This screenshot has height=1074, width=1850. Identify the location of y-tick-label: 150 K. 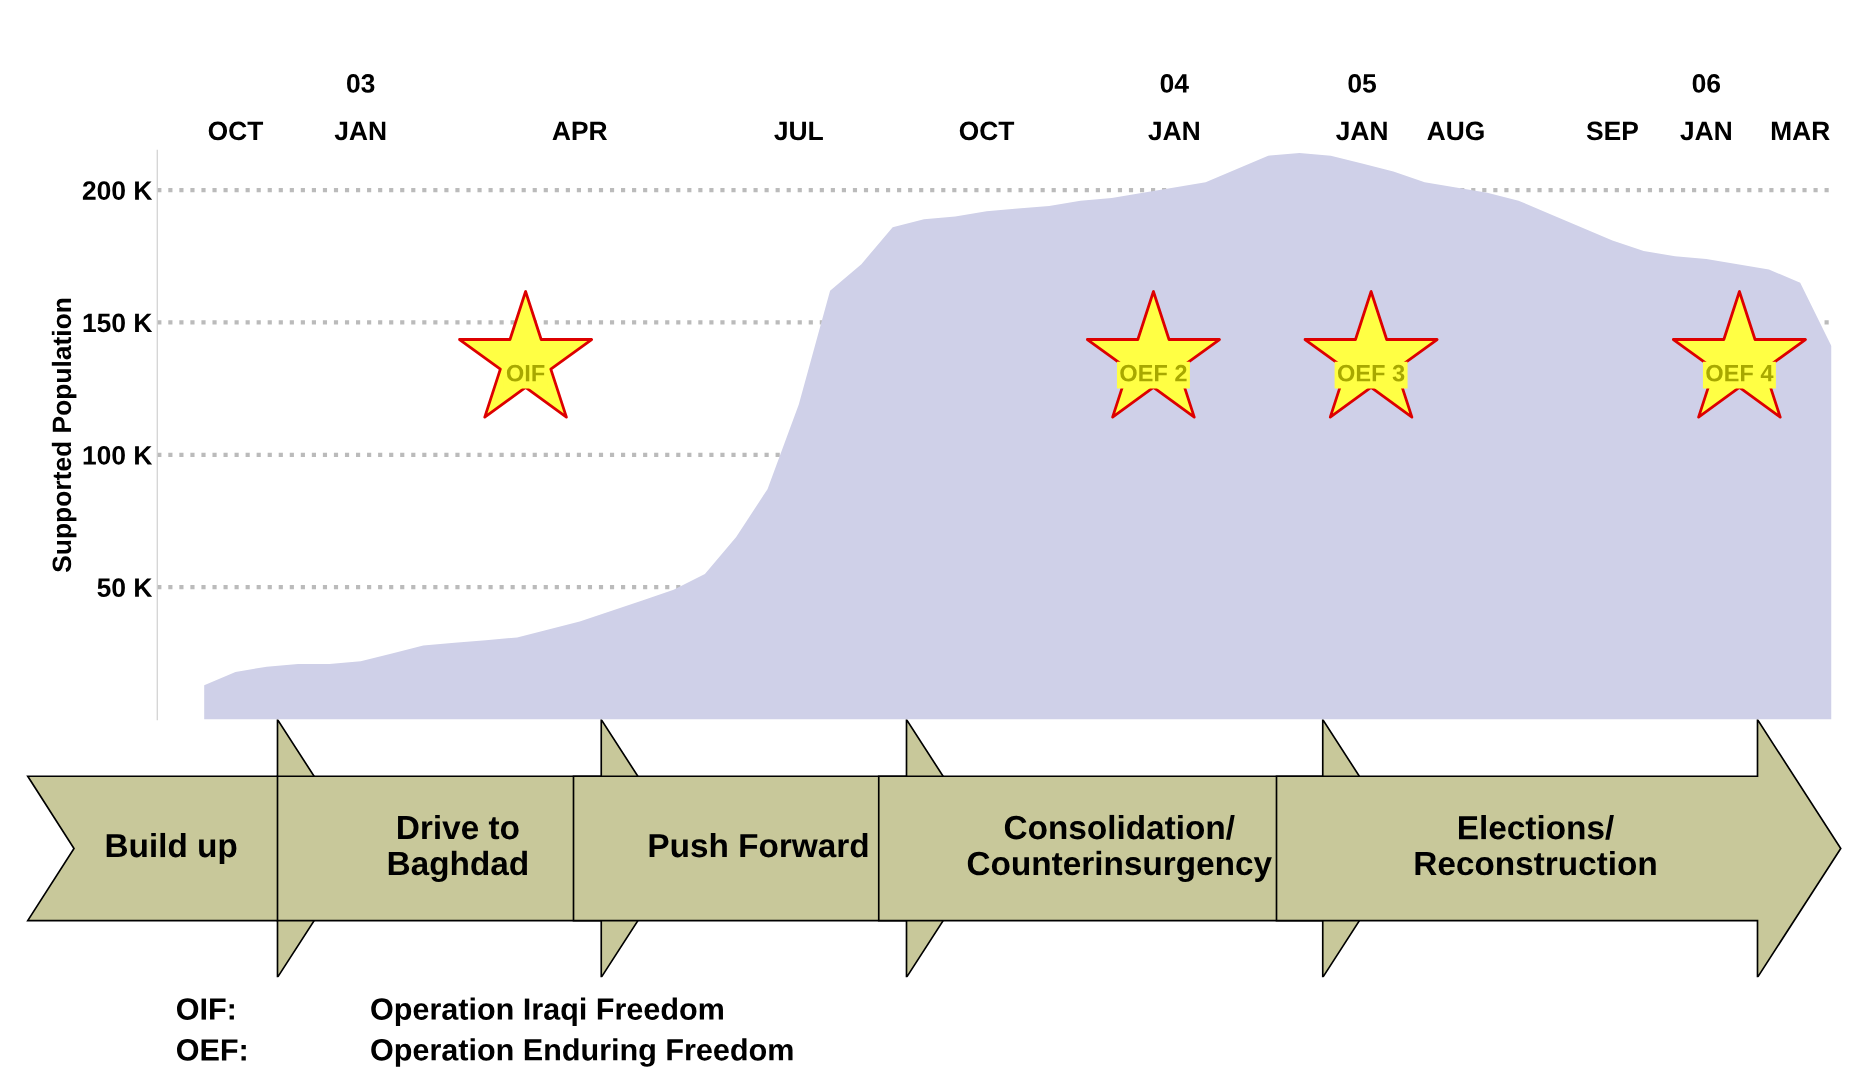
(118, 323).